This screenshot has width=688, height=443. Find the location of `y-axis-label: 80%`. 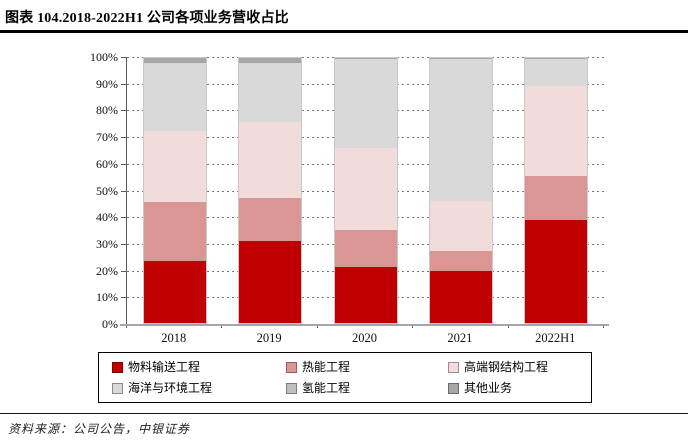

y-axis-label: 80% is located at coordinates (107, 110).